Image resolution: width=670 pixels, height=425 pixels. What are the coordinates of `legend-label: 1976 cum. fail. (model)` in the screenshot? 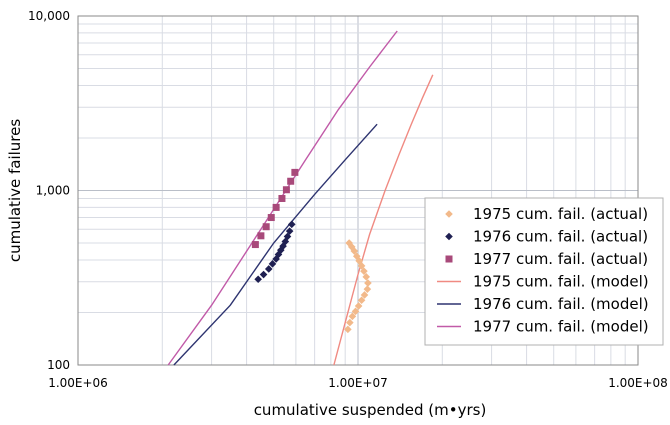 It's located at (561, 304).